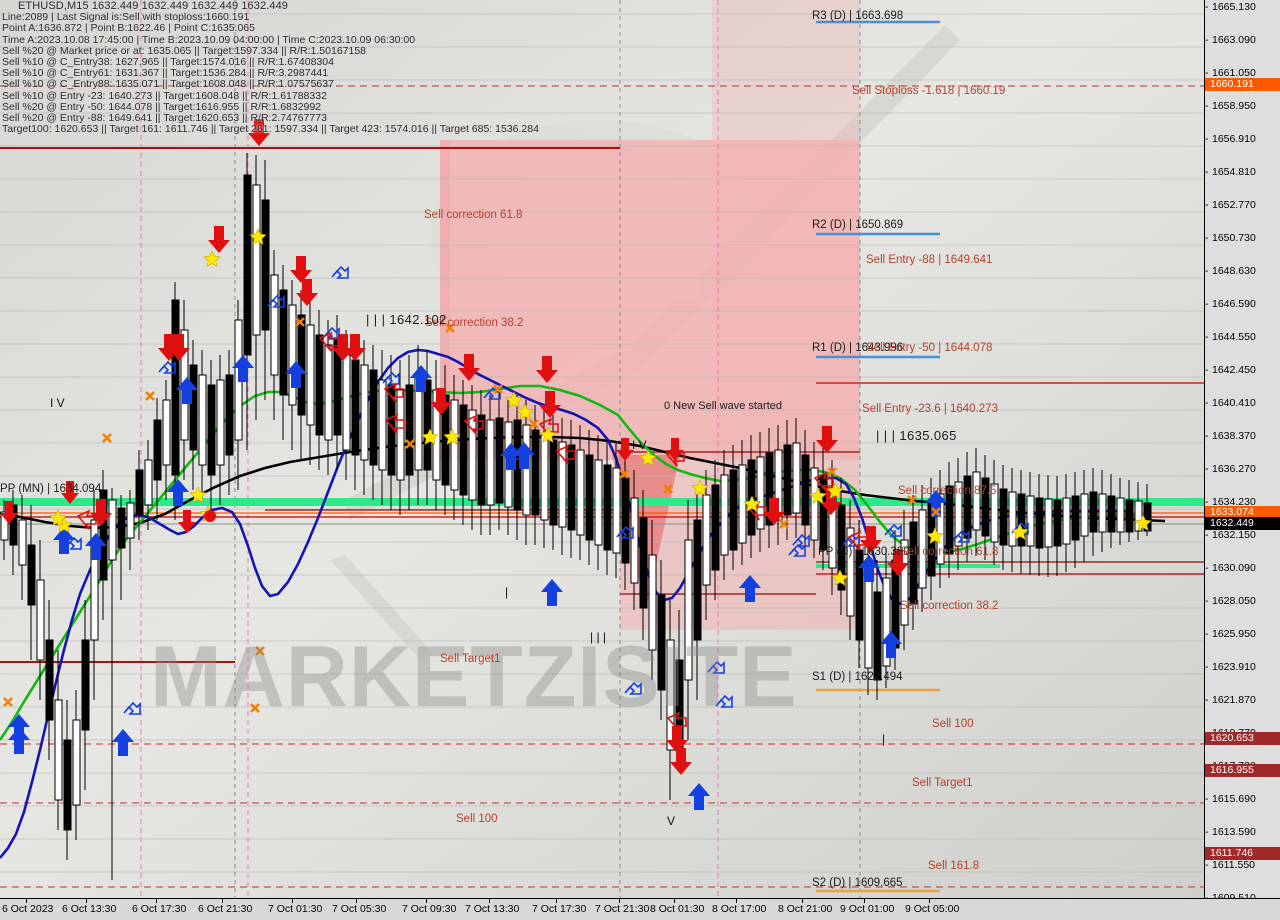 This screenshot has height=920, width=1280. Describe the element at coordinates (159, 909) in the screenshot. I see `time-tick-label: 6 Oct 17:30` at that location.